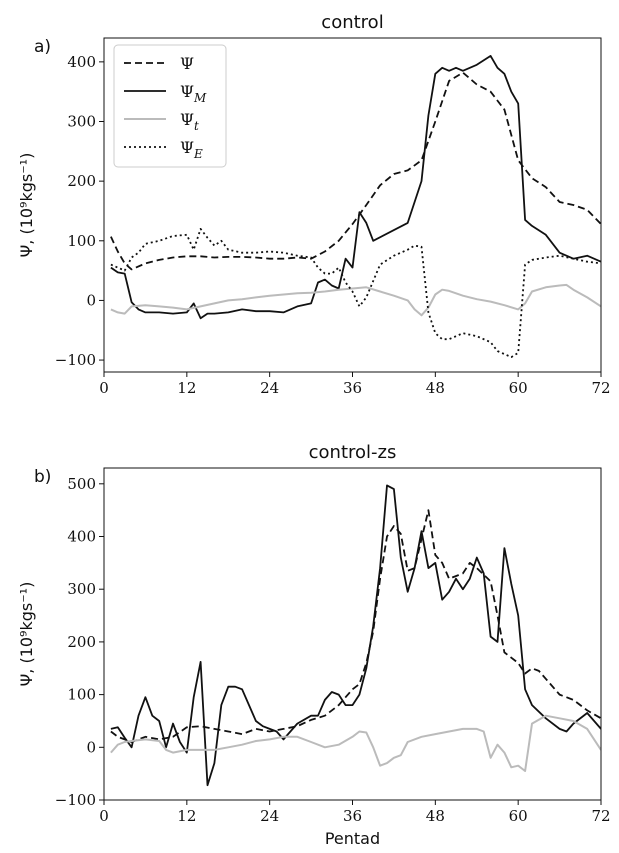 The image size is (619, 853). I want to click on x-axis-label: Pentad, so click(352, 838).